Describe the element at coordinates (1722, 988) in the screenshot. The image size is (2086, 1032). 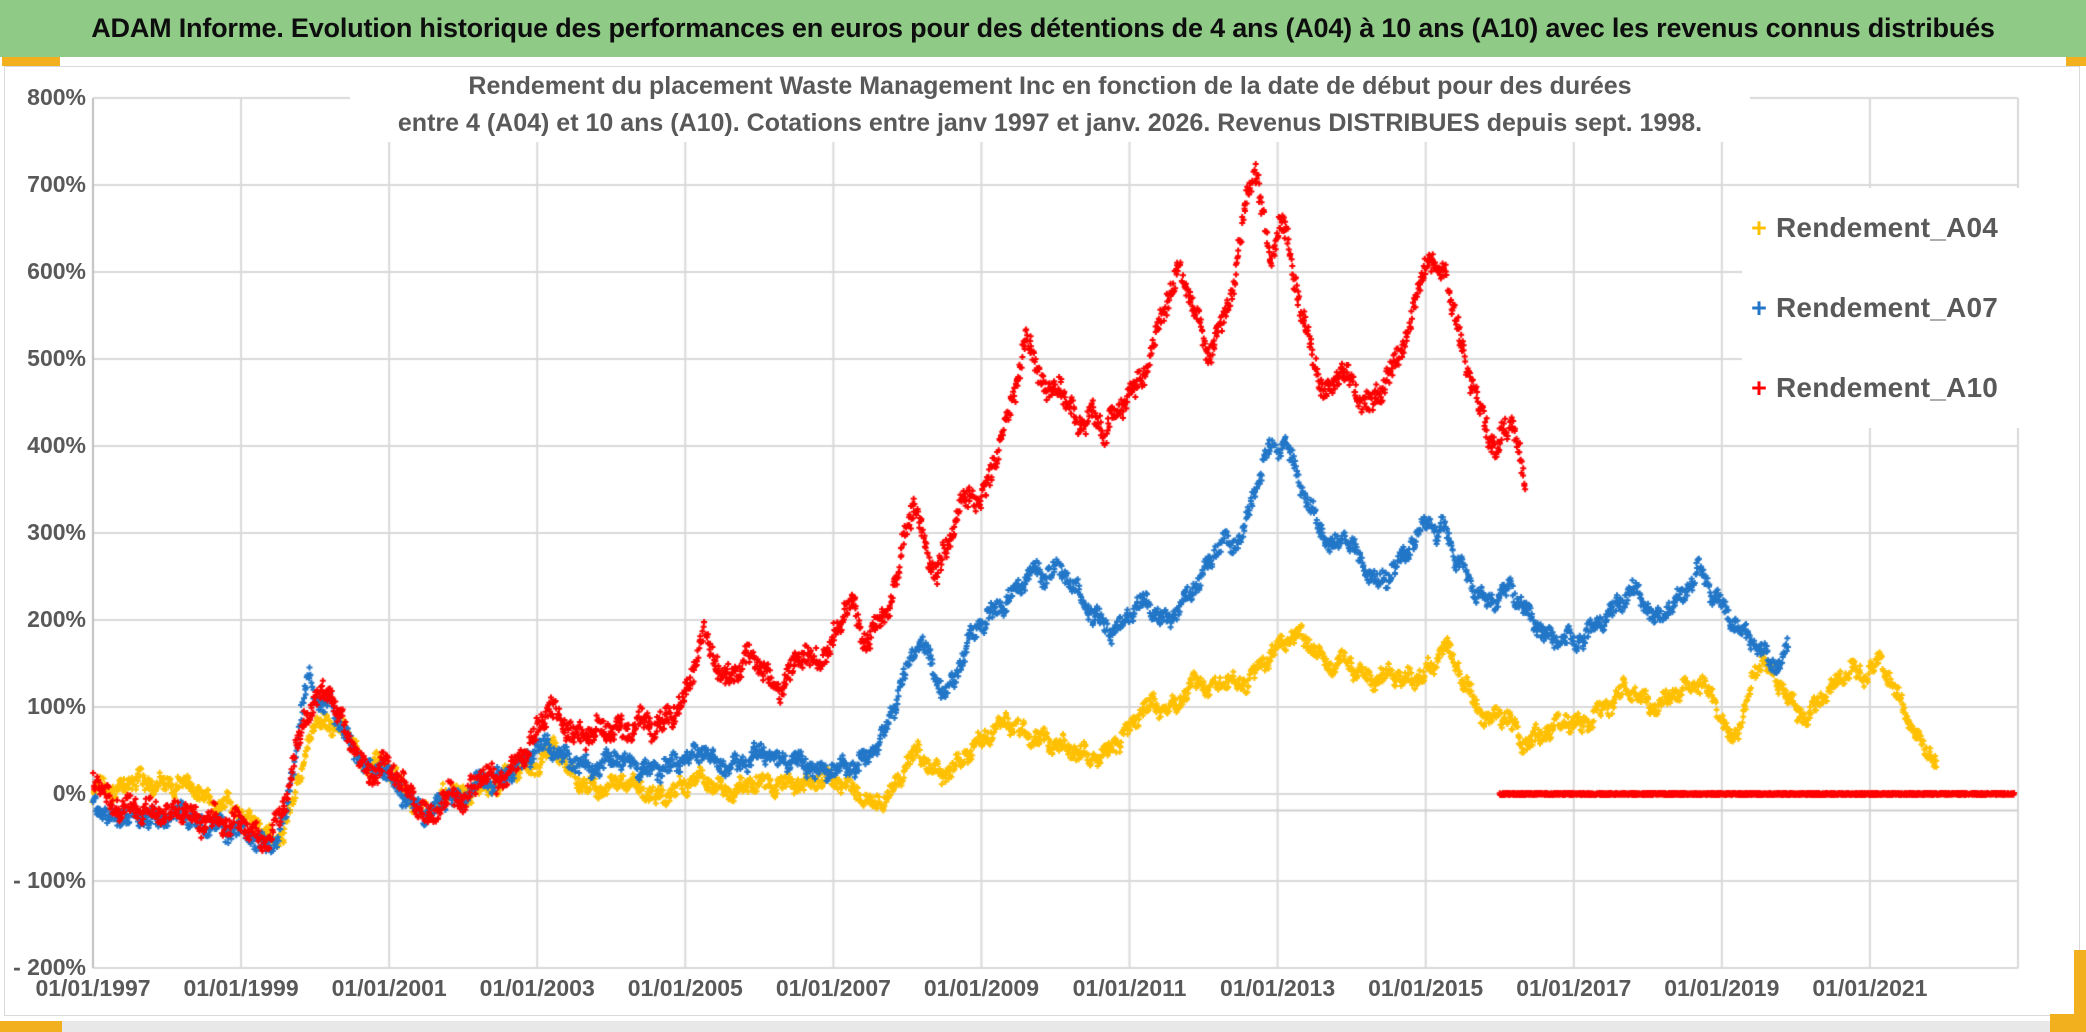
I see `x-tick-label: 01/01/2019` at that location.